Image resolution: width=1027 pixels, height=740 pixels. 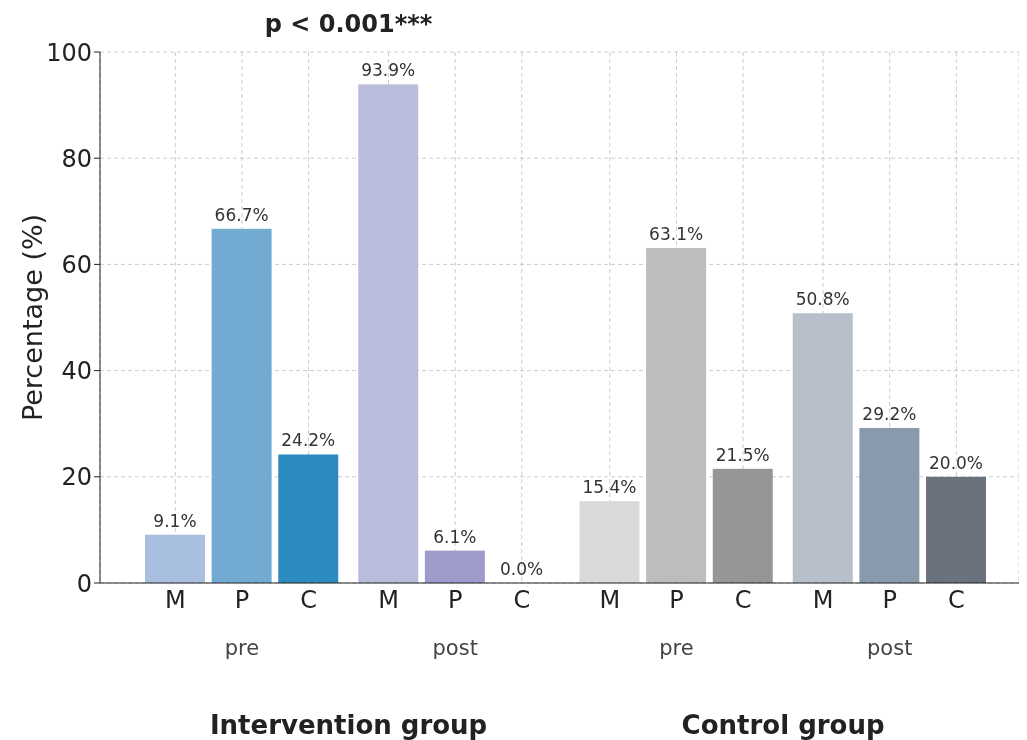 I want to click on y-tick-label: 40, so click(x=76, y=371).